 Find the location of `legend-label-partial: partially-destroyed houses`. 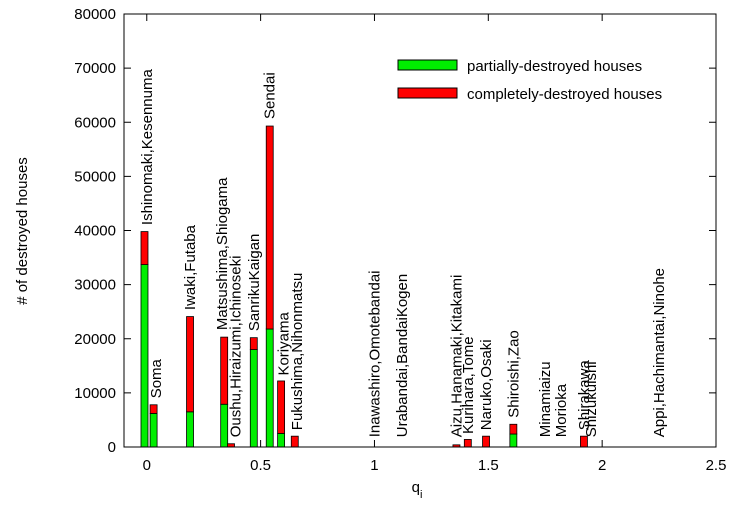

legend-label-partial: partially-destroyed houses is located at coordinates (554, 66).